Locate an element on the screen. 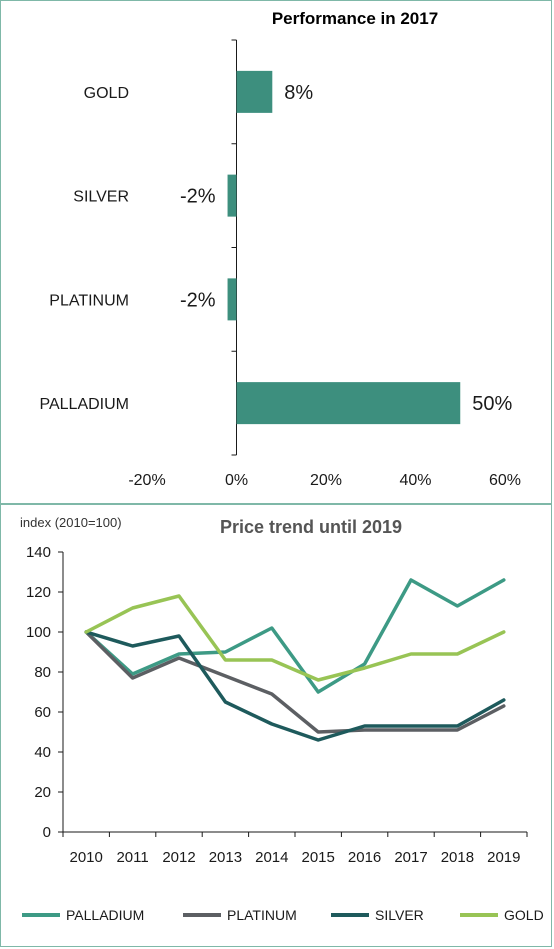 The width and height of the screenshot is (554, 949). y-tick-label: 0 is located at coordinates (47, 832).